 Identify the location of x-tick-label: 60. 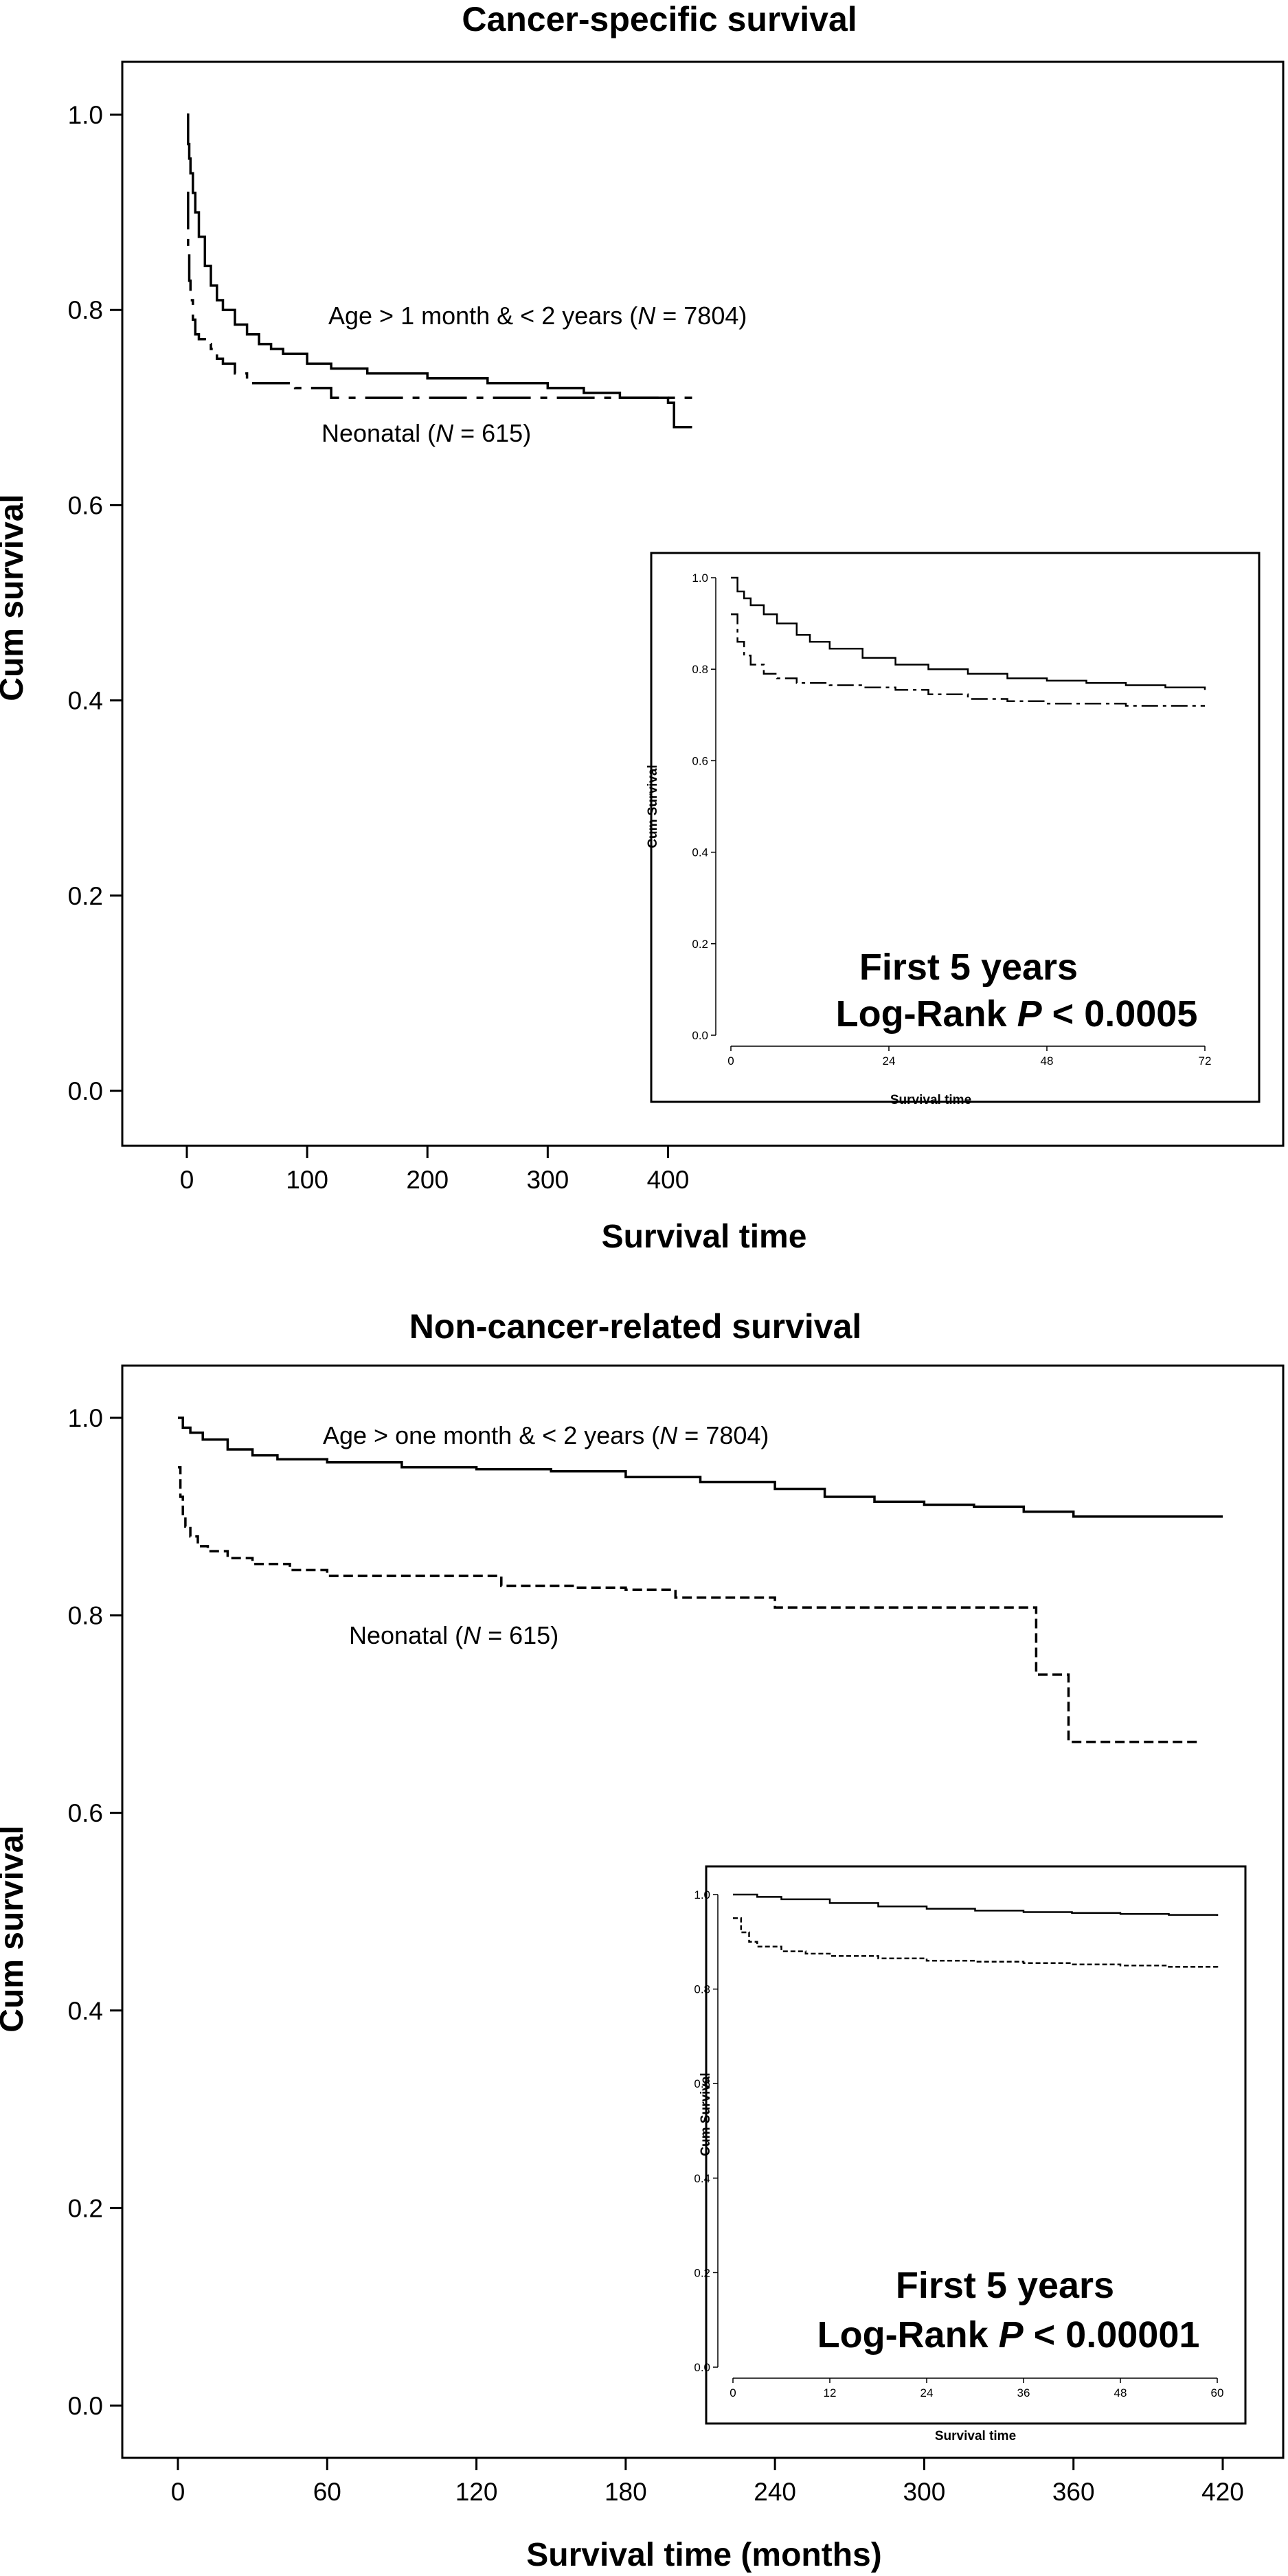
(327, 2492).